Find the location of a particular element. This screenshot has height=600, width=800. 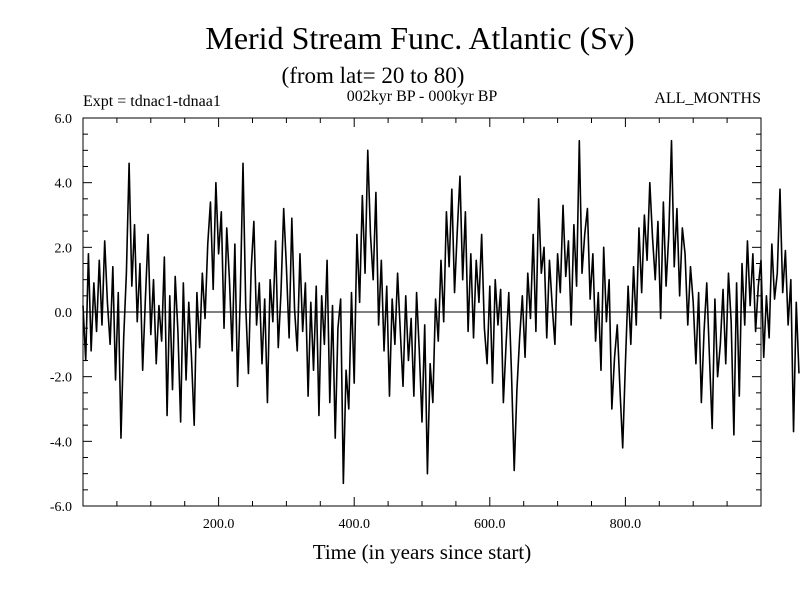

x-tick-label: 200.0 is located at coordinates (219, 524).